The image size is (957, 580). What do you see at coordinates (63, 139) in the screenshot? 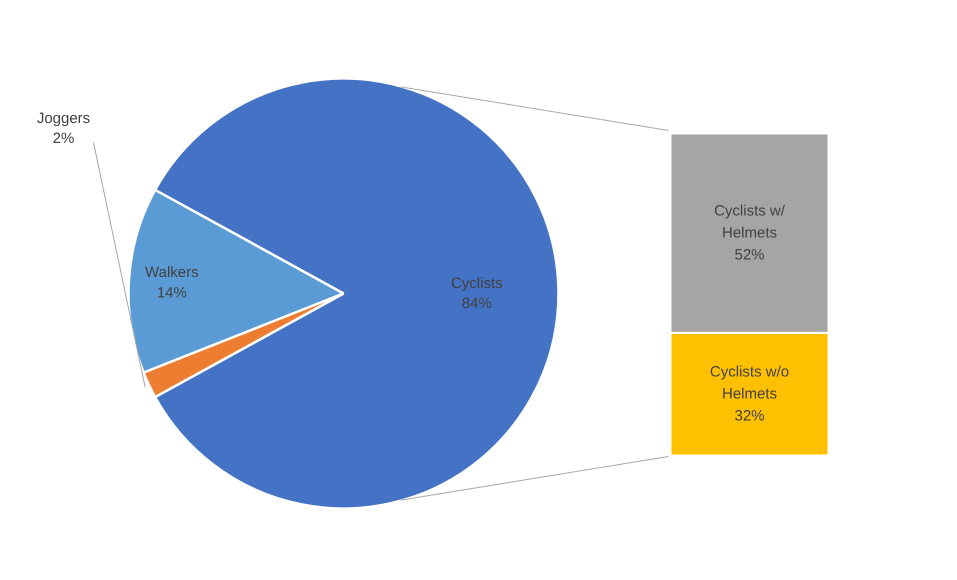
I see `data-label: 2%` at bounding box center [63, 139].